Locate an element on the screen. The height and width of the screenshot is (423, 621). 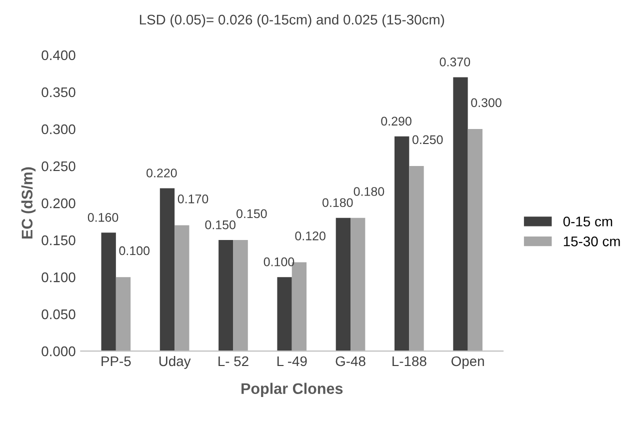
data-label: 0.220 is located at coordinates (161, 173).